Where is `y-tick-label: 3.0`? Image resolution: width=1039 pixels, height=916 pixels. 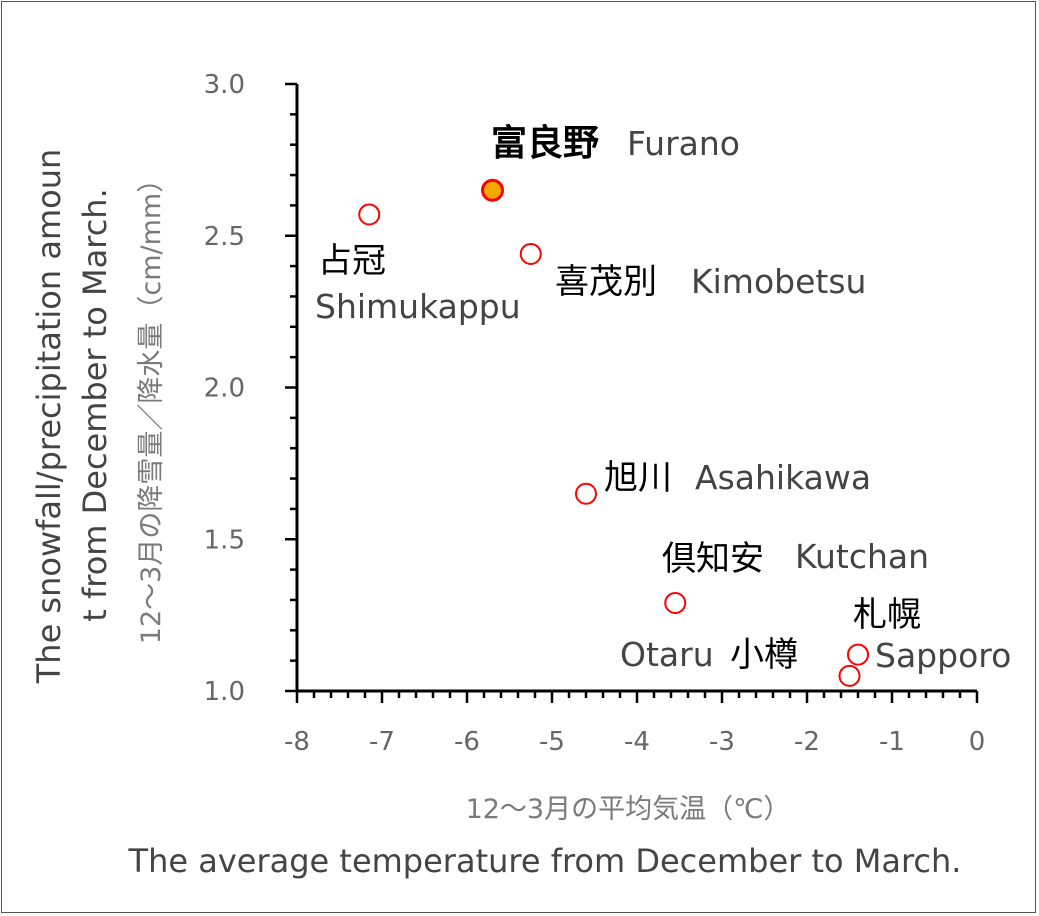
y-tick-label: 3.0 is located at coordinates (224, 85).